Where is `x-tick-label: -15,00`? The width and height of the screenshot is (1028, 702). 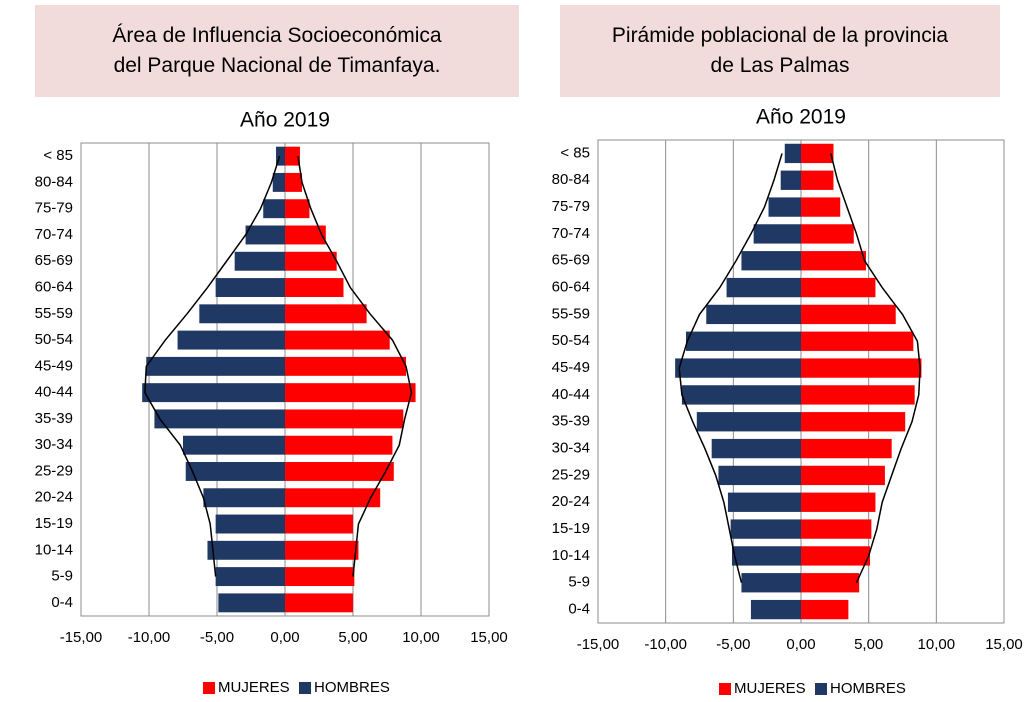
x-tick-label: -15,00 is located at coordinates (81, 637).